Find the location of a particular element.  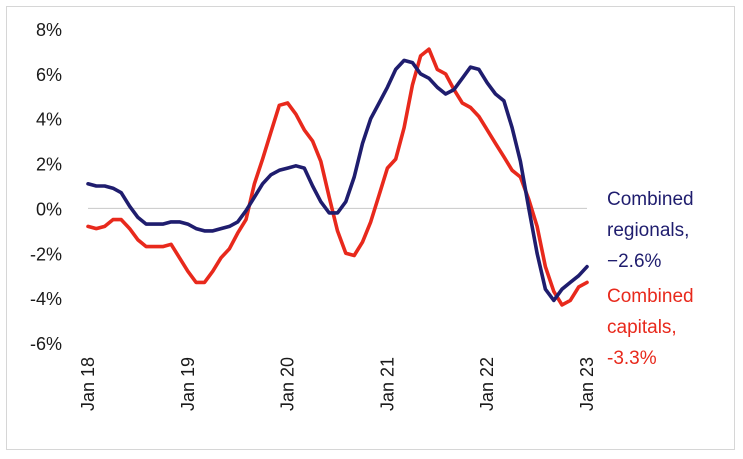

y-tick-label: 4% is located at coordinates (49, 120).